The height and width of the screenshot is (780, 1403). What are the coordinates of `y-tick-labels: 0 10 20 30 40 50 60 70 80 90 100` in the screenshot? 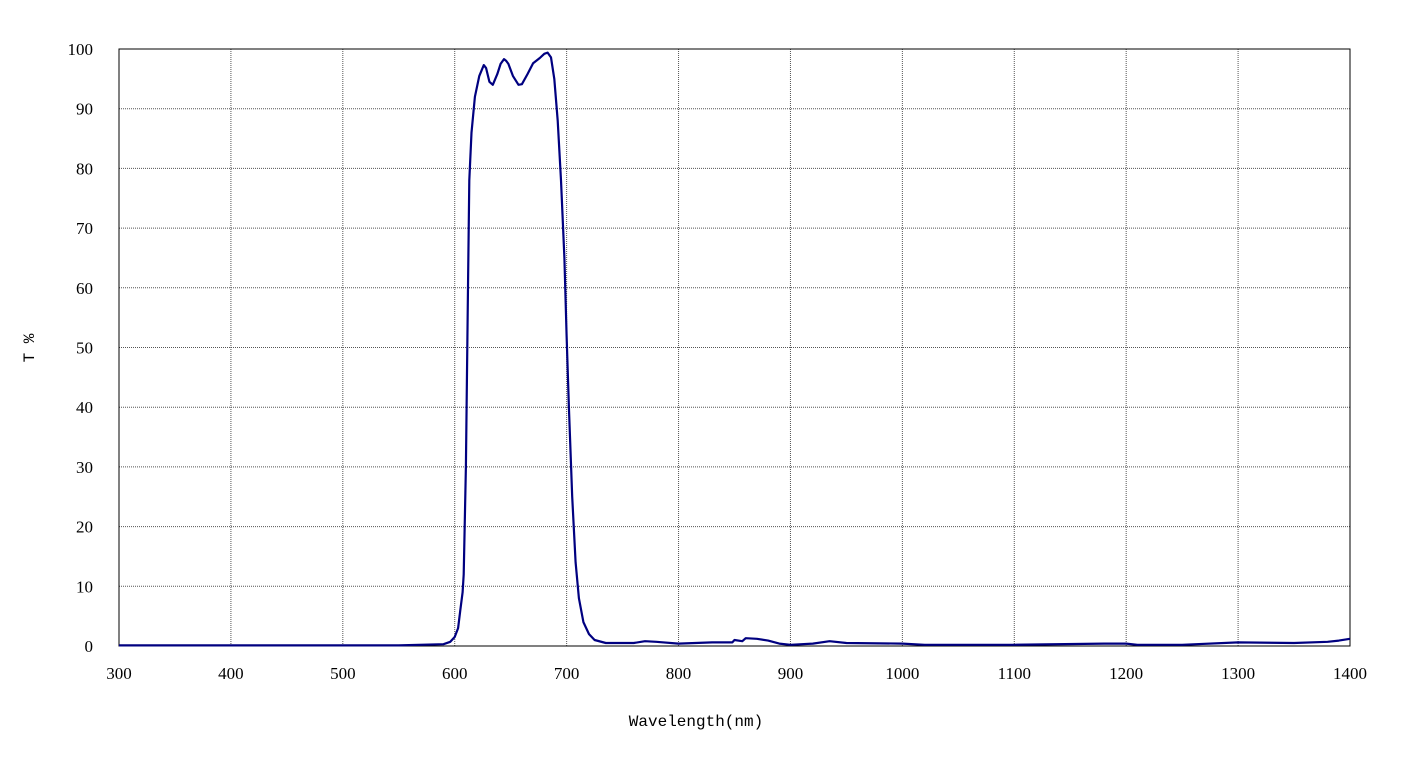 It's located at (81, 348).